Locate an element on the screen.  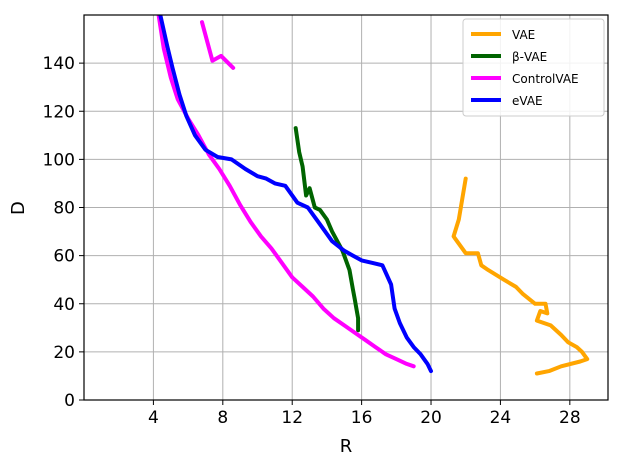
x-tick-label: 20 is located at coordinates (431, 418).